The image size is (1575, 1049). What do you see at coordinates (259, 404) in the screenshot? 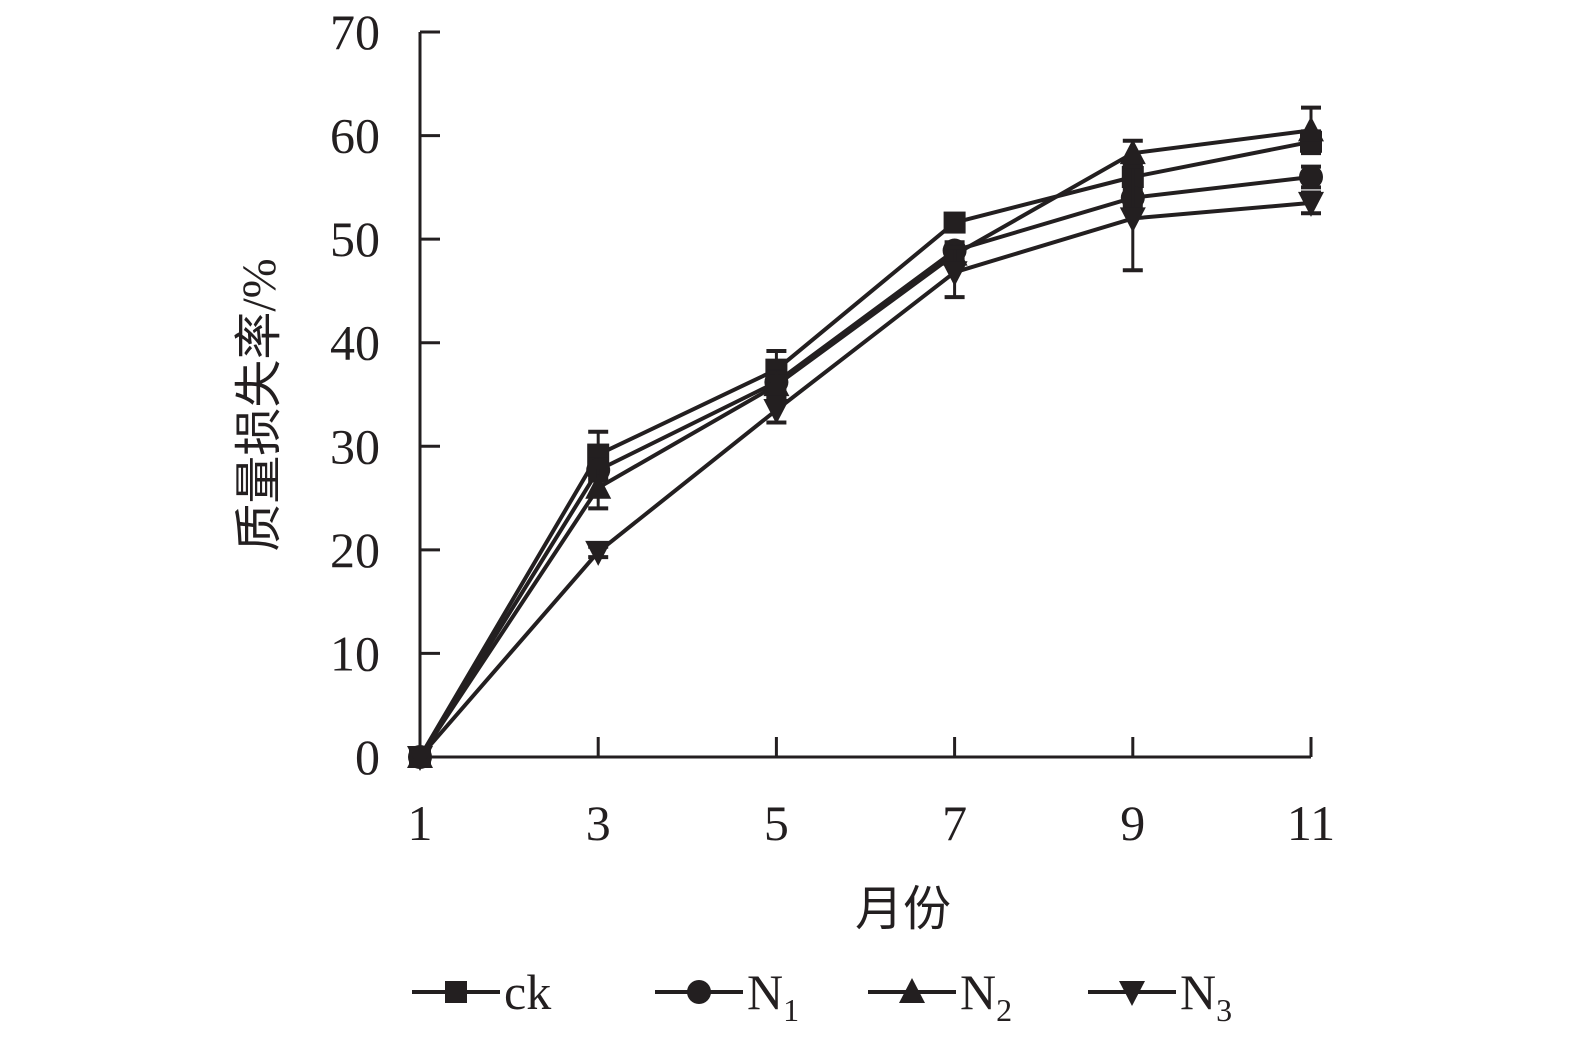
I see `y-axis-label: 质量损失率/%` at bounding box center [259, 404].